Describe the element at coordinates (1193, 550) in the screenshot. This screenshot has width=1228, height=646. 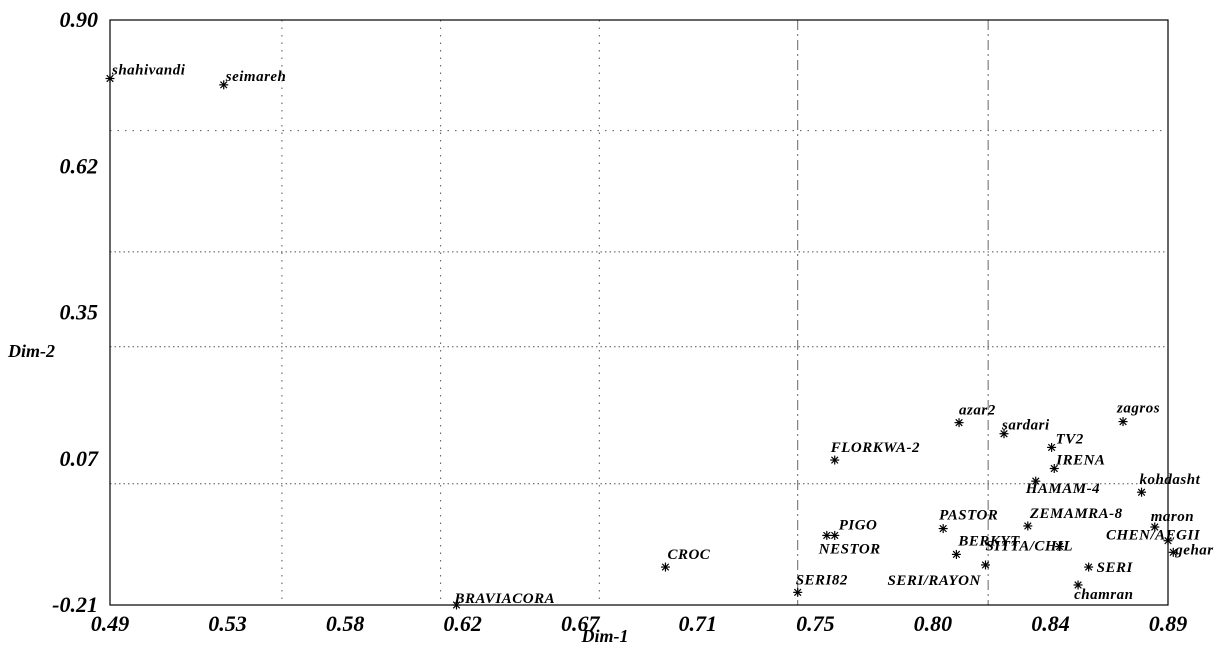
I see `point-label: gehar` at that location.